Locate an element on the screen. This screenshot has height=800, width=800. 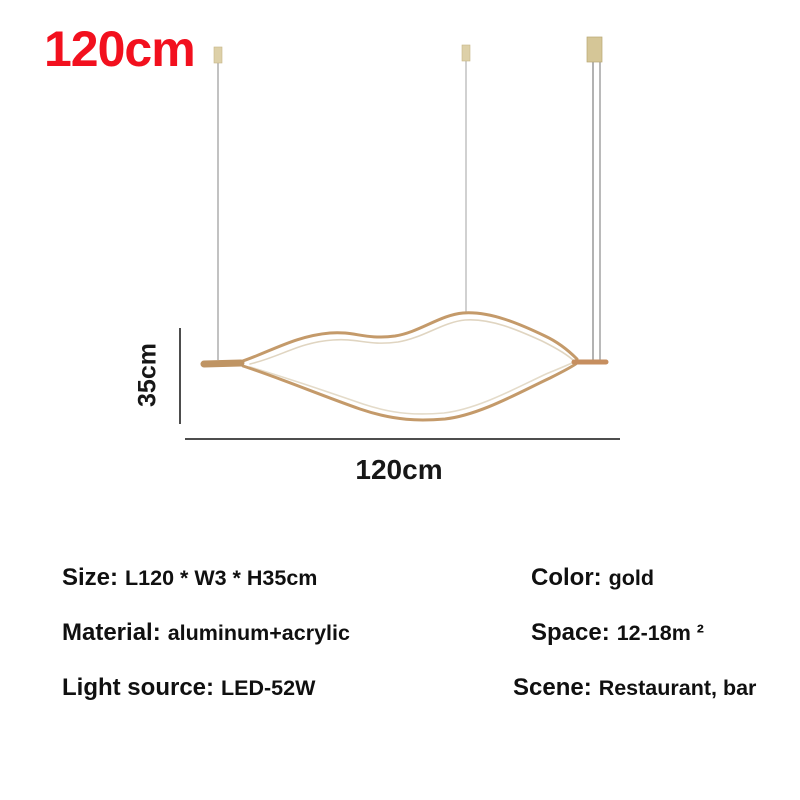
acrylic-lower-edge is located at coordinates (412, 388).